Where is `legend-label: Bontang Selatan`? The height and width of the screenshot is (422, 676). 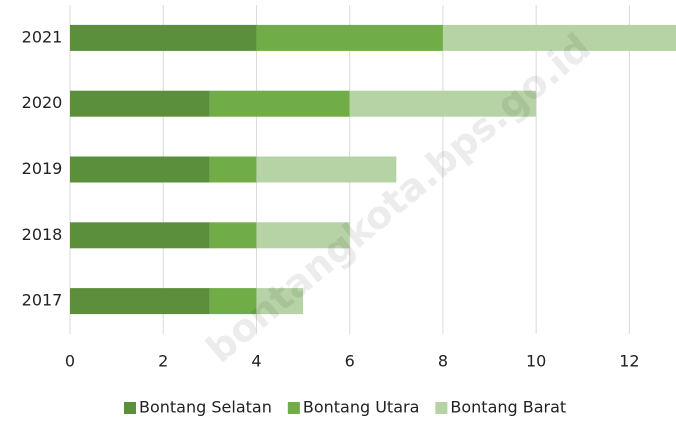
legend-label: Bontang Selatan is located at coordinates (205, 407).